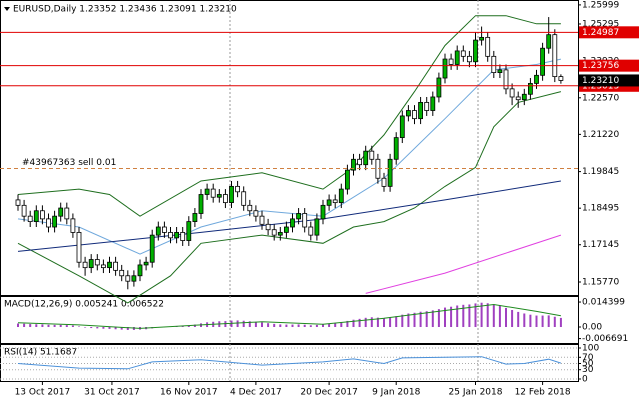  What do you see at coordinates (588, 370) in the screenshot?
I see `y-tick-label: 30` at bounding box center [588, 370].